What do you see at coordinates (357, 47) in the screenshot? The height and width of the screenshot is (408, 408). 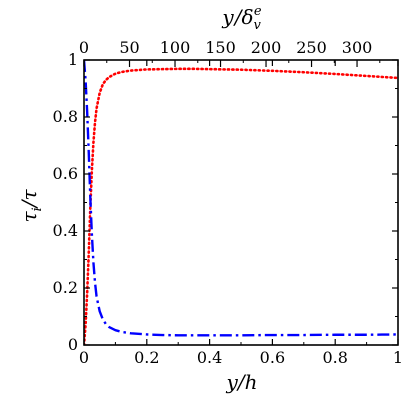 I see `top-tick-label: 300` at bounding box center [357, 47].